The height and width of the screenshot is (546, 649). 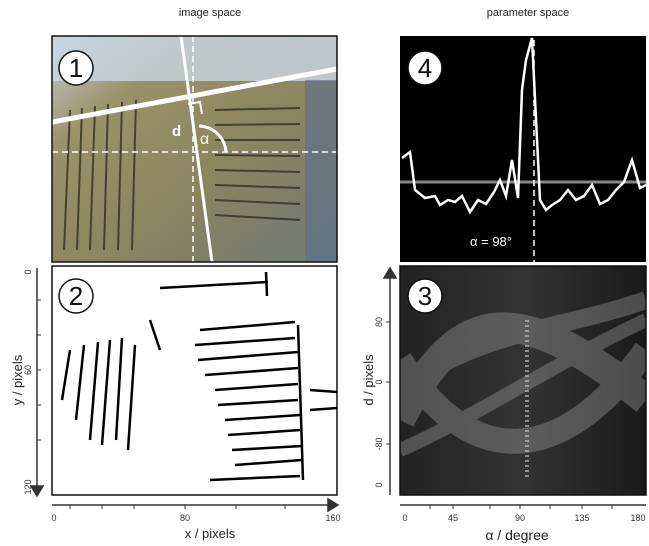 I want to click on panel-number: 3, so click(x=425, y=296).